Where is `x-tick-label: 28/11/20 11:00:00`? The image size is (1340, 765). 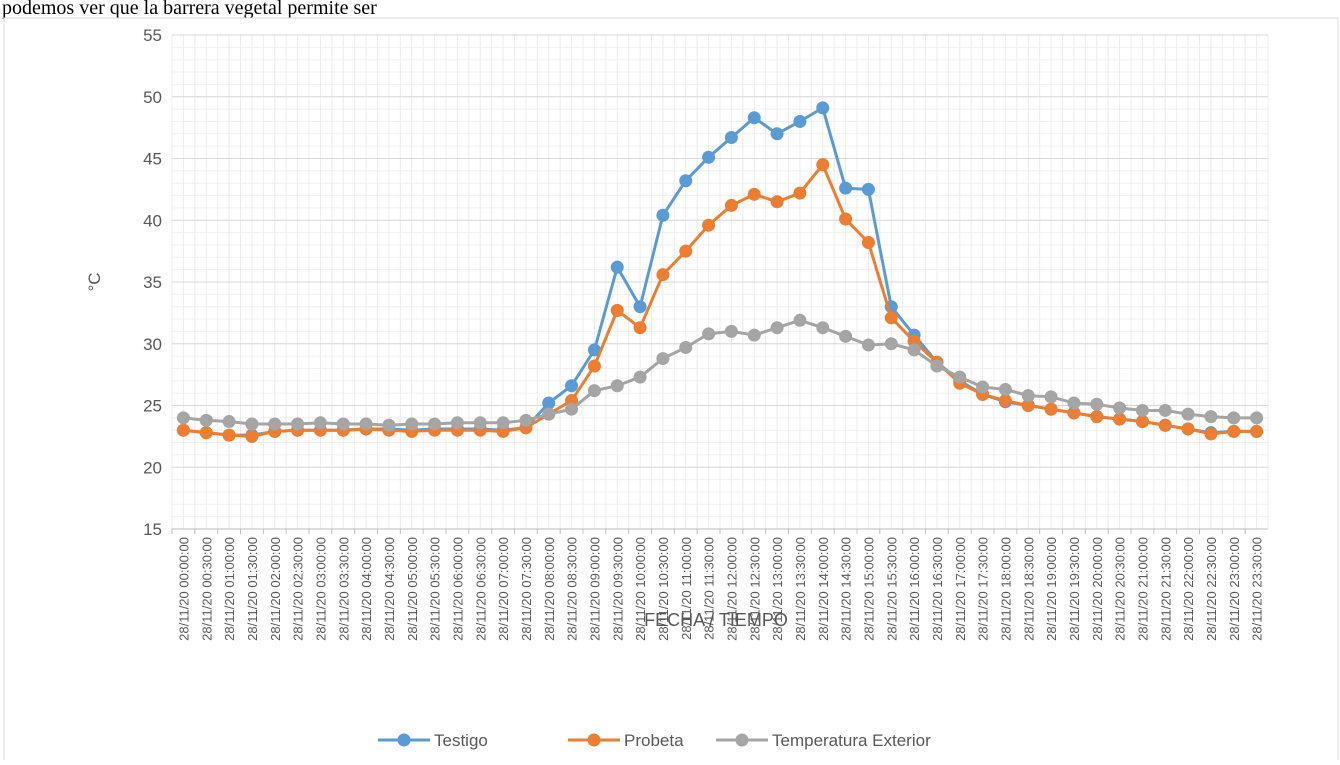
x-tick-label: 28/11/20 11:00:00 is located at coordinates (686, 588).